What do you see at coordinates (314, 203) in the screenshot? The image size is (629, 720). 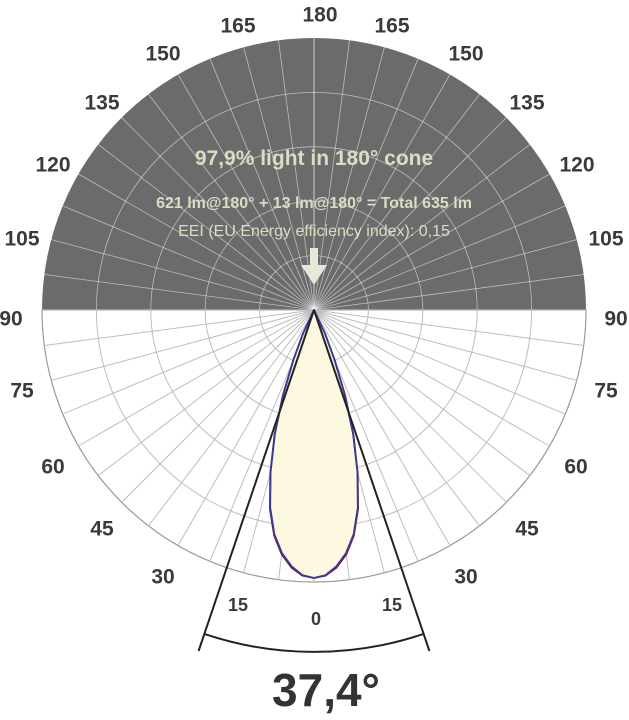 I see `info-lumen-total: 621 lm@180° + 13 lm@180° = Total 635 lm` at bounding box center [314, 203].